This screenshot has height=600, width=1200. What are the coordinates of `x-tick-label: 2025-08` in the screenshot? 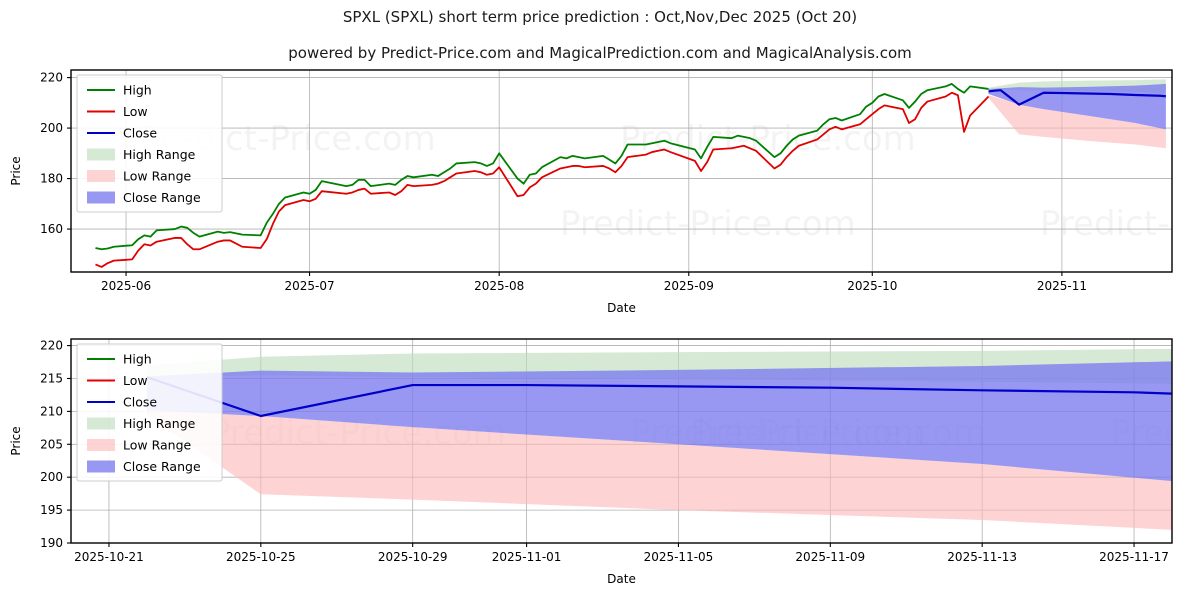 It's located at (499, 286).